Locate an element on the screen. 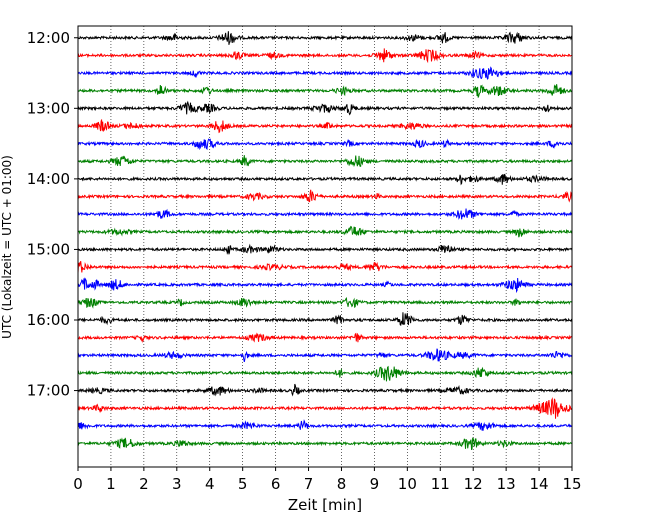  y-tick-label-1500: 15:00 is located at coordinates (48, 249).